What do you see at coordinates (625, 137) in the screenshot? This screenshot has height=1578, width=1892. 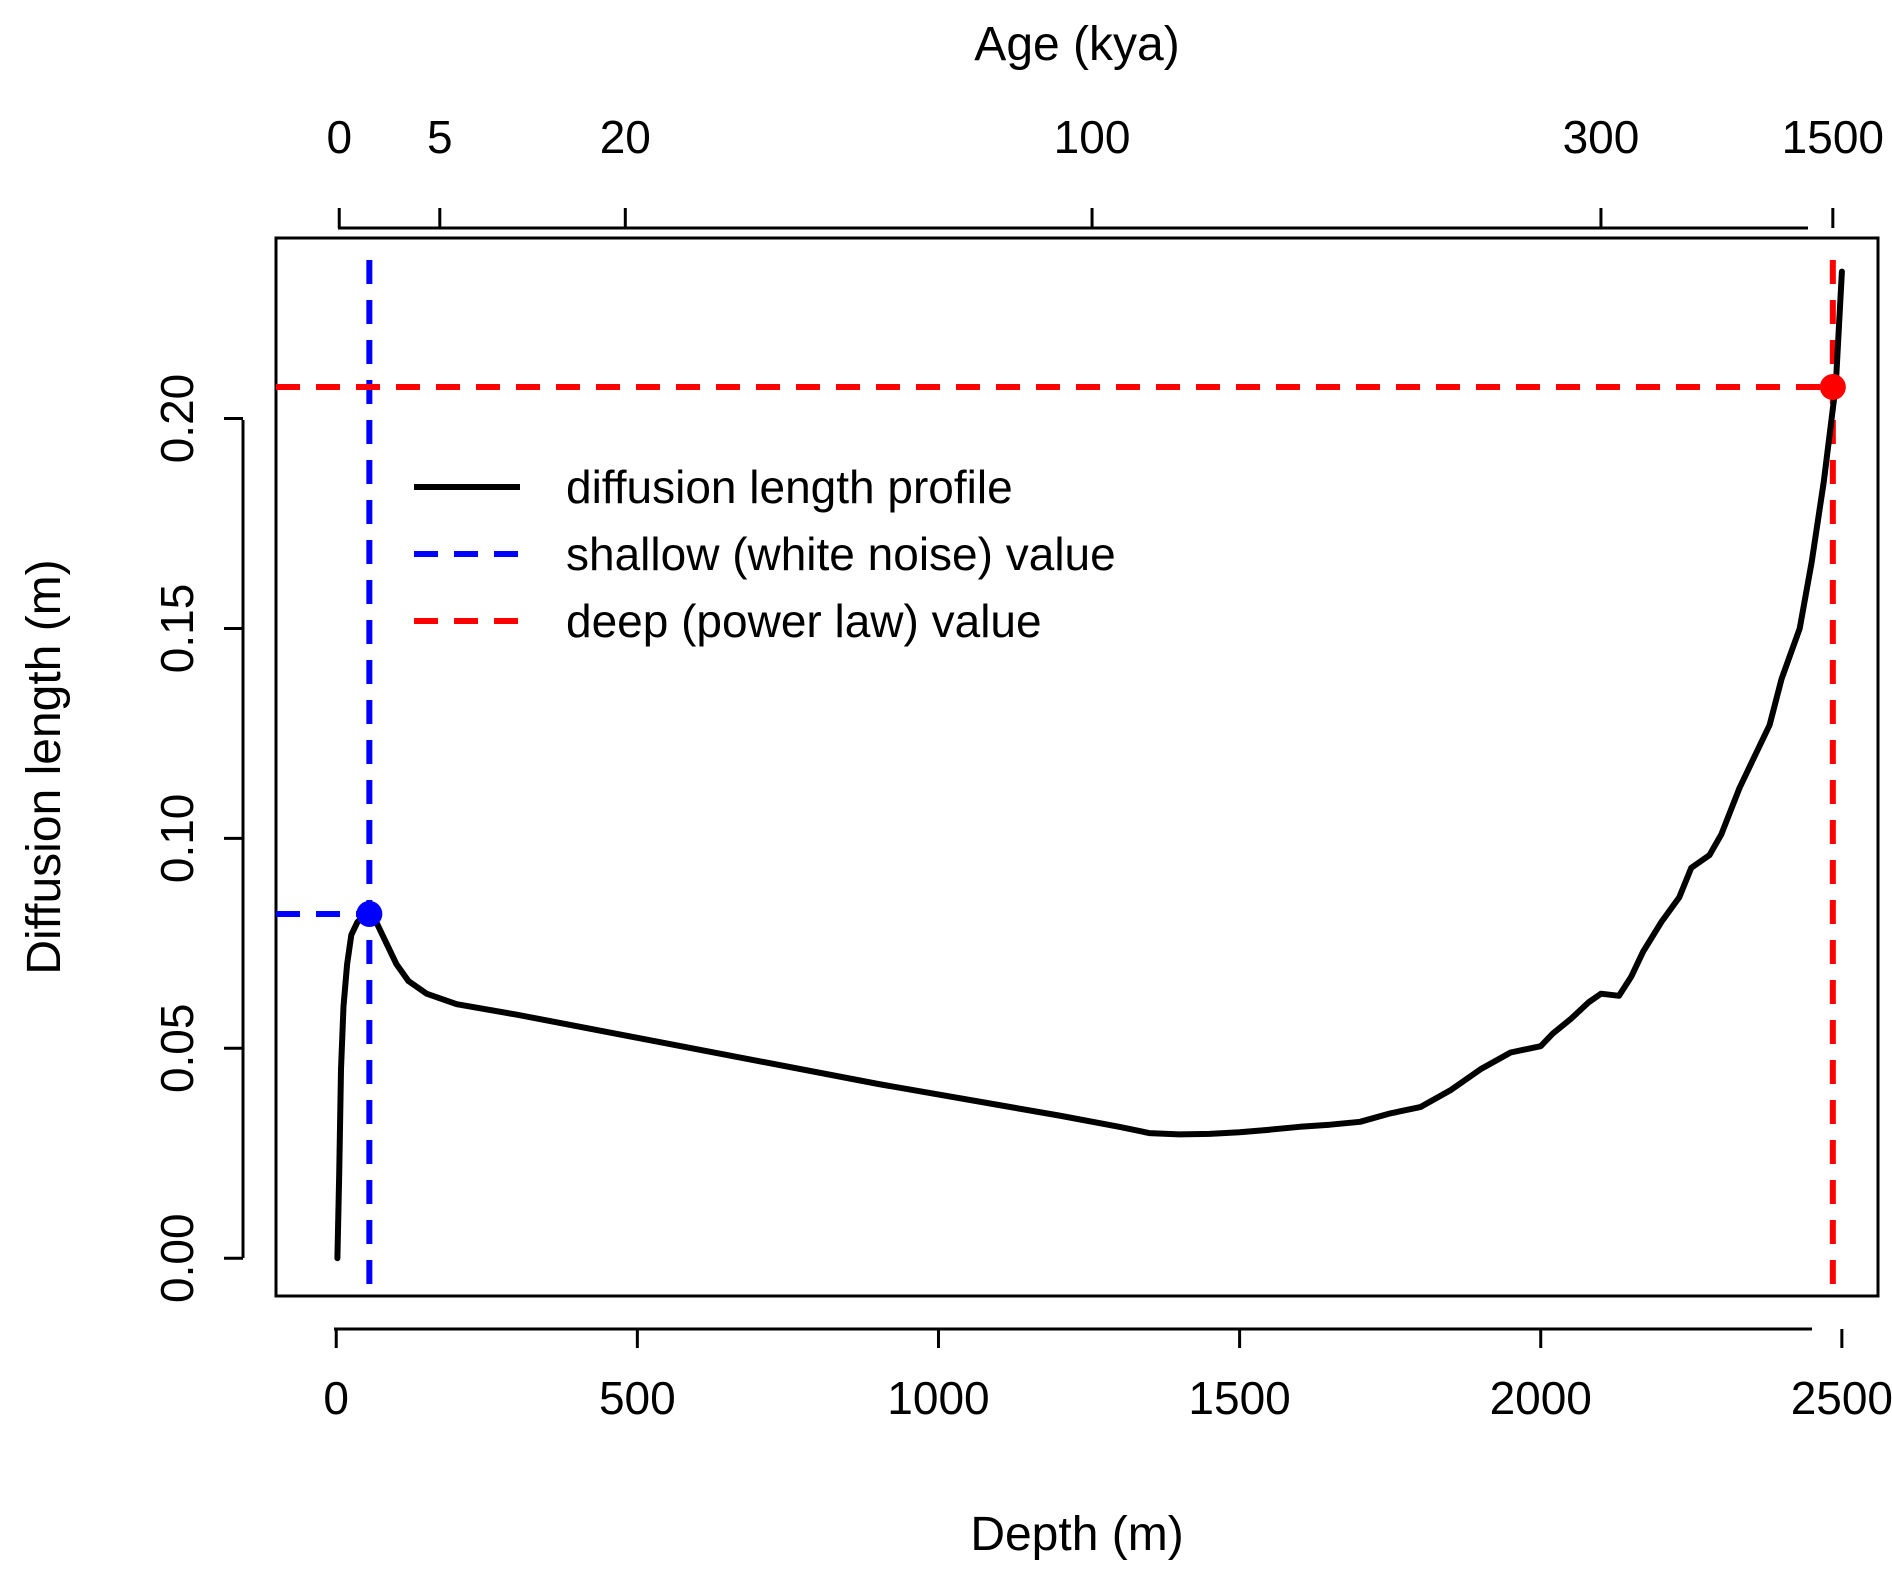 I see `top-tick-label: 20` at bounding box center [625, 137].